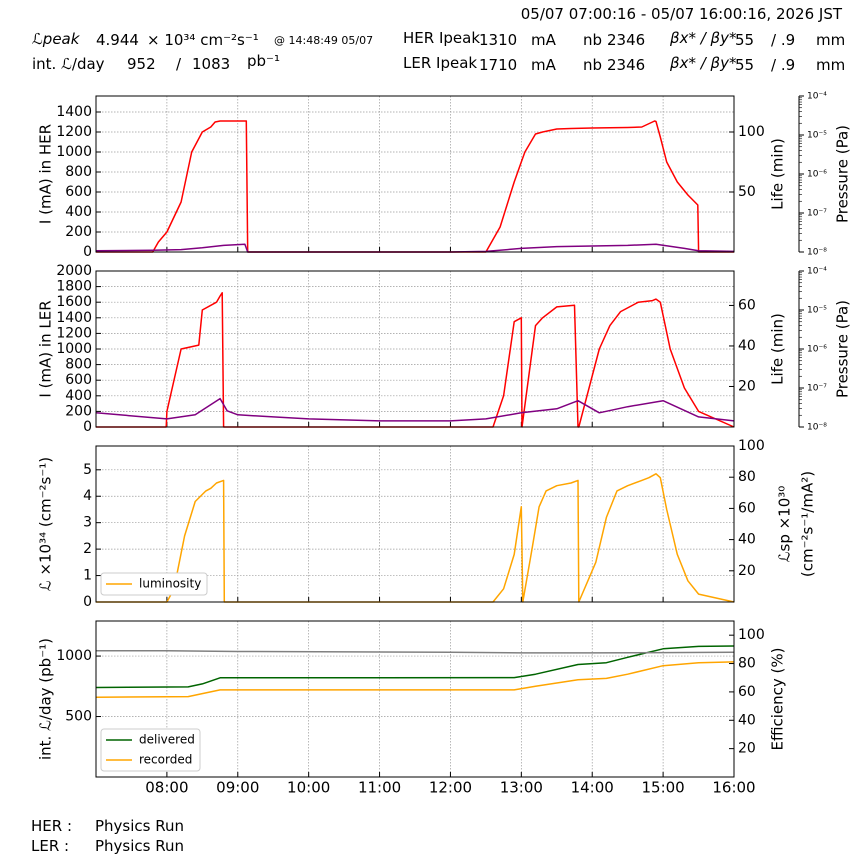 The width and height of the screenshot is (864, 864). I want to click on ler-status-label: LER :, so click(50, 846).